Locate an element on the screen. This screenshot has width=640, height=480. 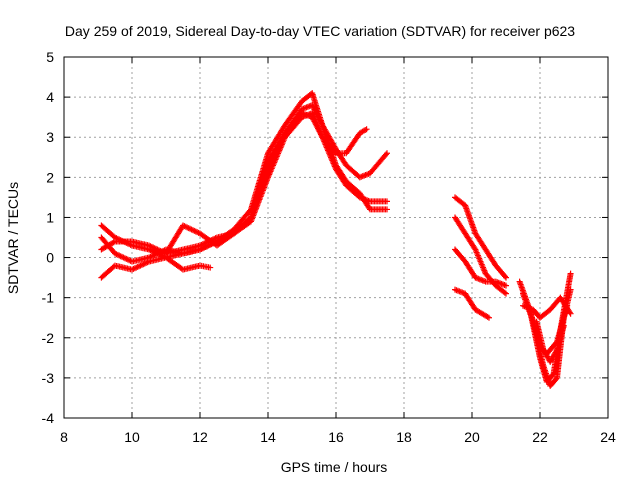
x-tick-label: 8 is located at coordinates (64, 437).